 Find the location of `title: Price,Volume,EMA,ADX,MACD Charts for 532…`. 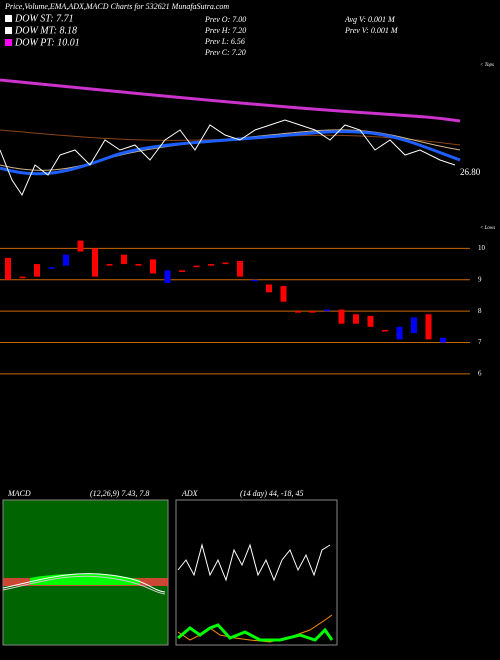

title: Price,Volume,EMA,ADX,MACD Charts for 532… is located at coordinates (116, 6).